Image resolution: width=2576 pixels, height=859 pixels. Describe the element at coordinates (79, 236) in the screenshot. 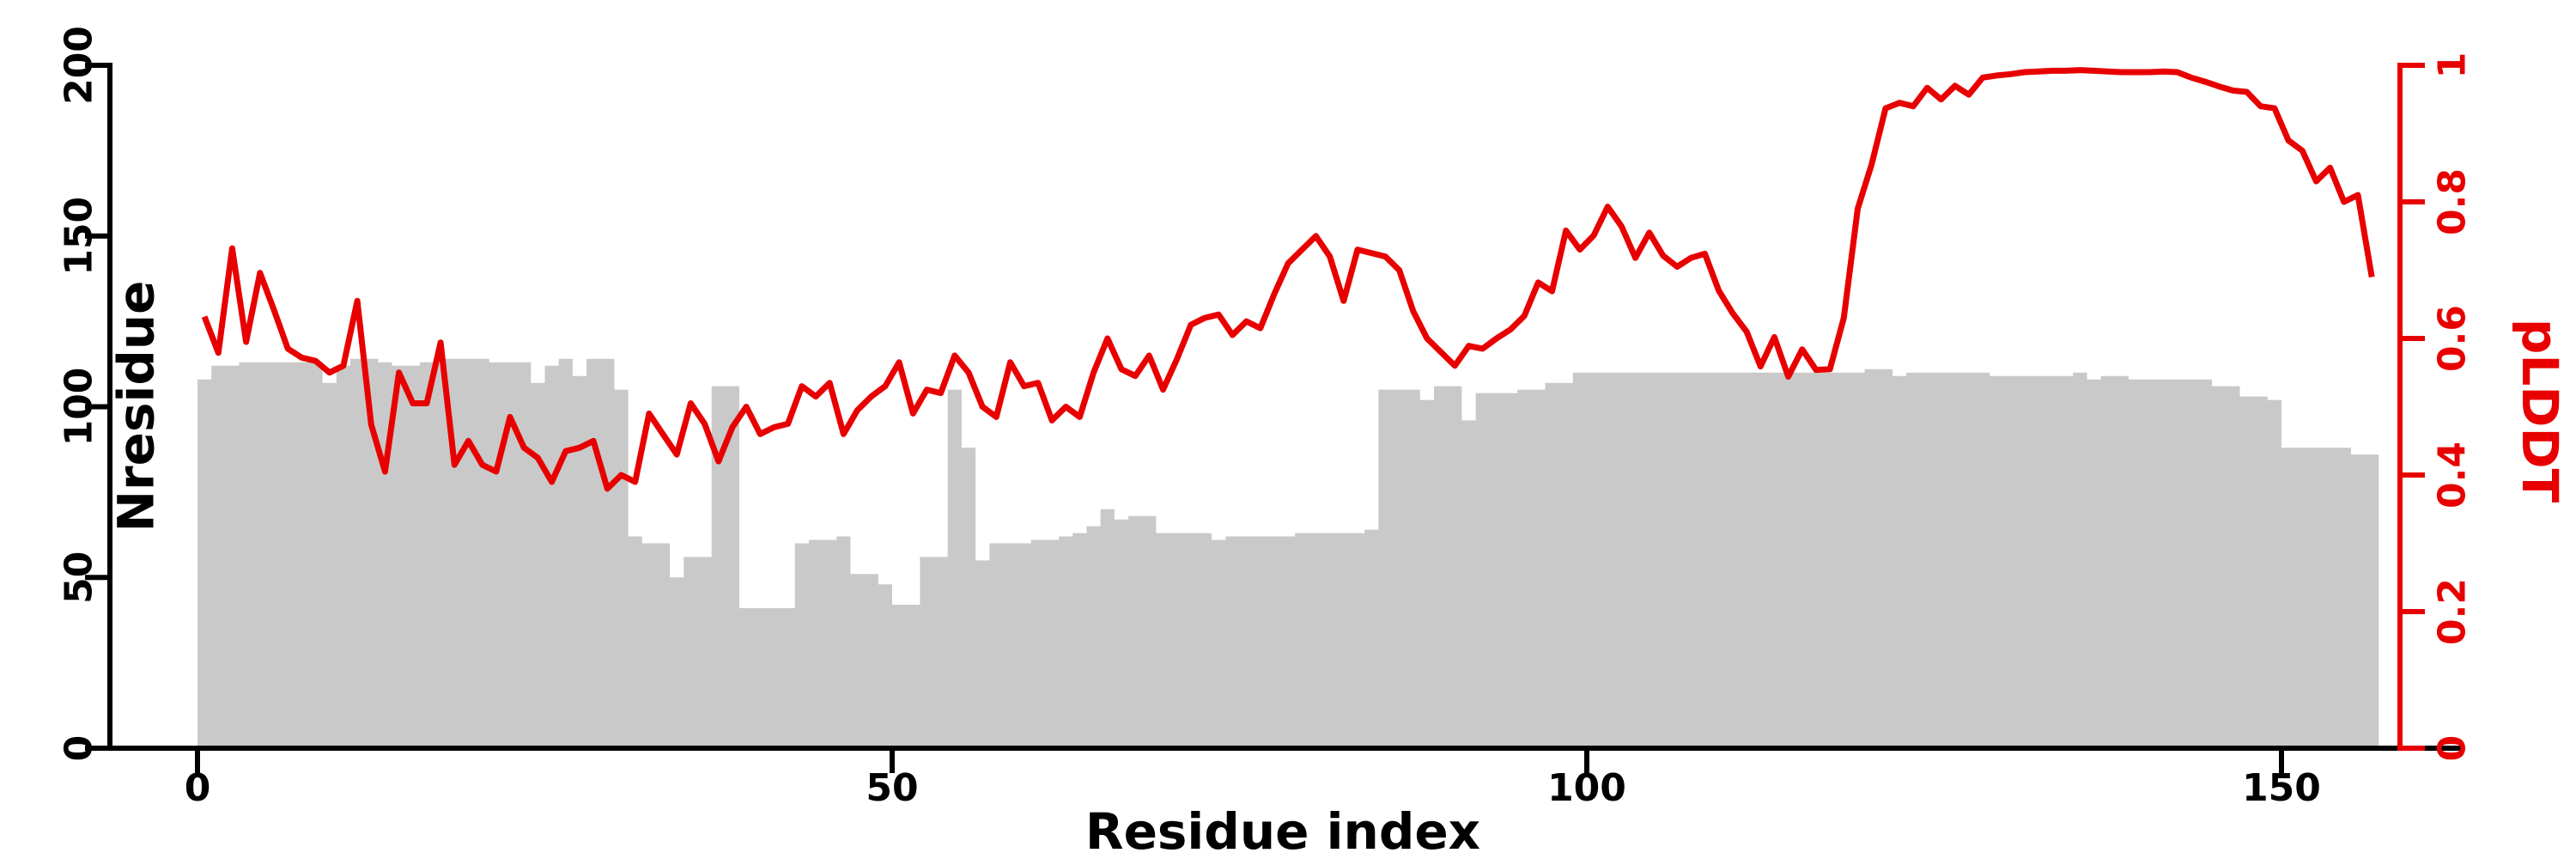

I see `left-tick-label: 150` at that location.